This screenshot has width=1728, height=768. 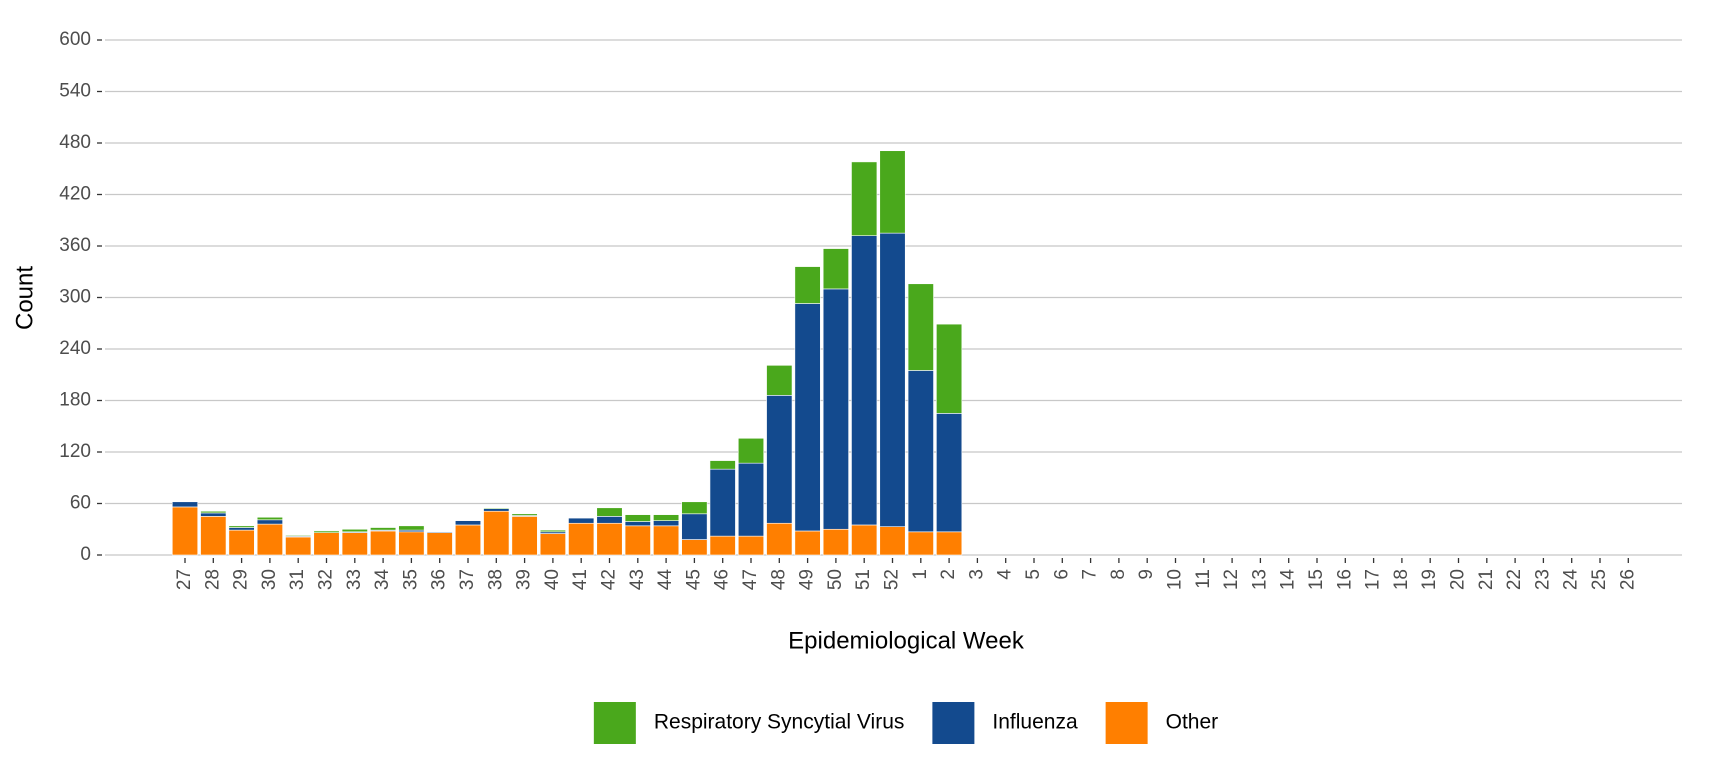 What do you see at coordinates (1288, 580) in the screenshot?
I see `x-tick-label: 14` at bounding box center [1288, 580].